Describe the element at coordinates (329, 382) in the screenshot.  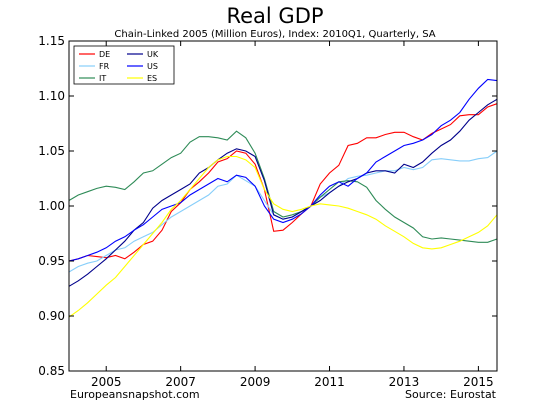
I see `x-tick-label: 2011` at that location.